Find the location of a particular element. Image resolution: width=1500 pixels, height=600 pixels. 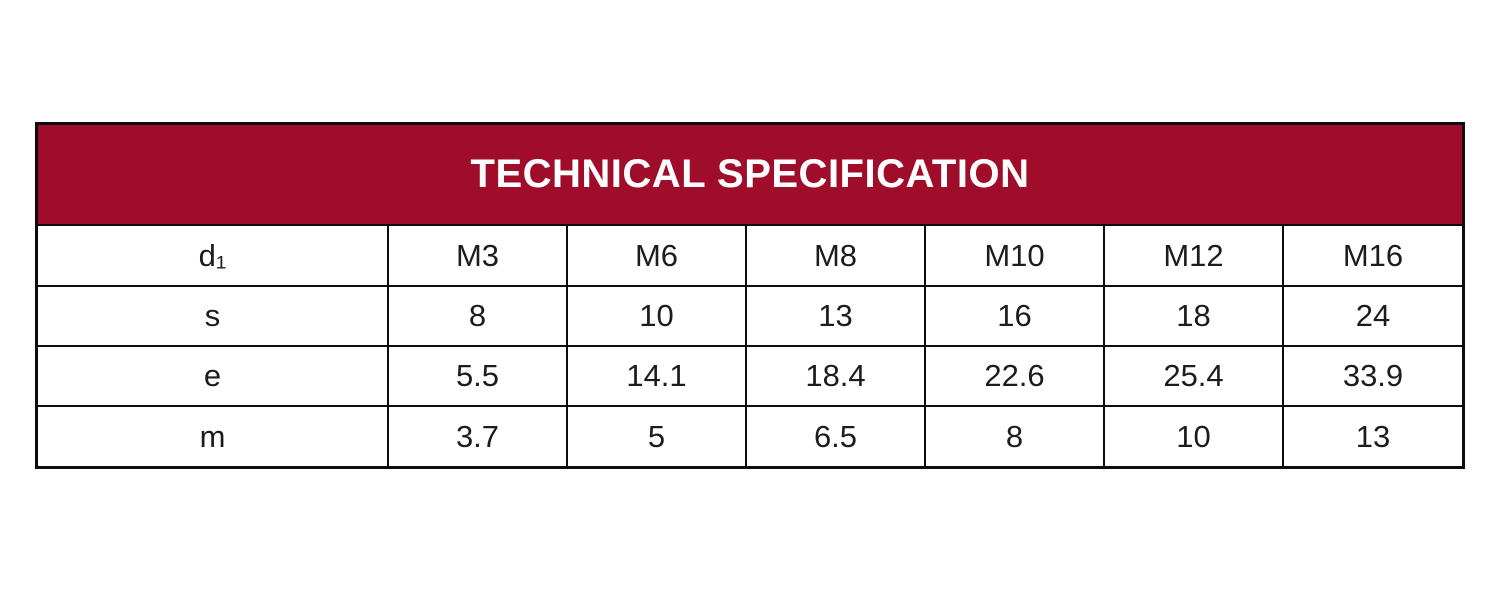

data-cell: M6 is located at coordinates (656, 256).